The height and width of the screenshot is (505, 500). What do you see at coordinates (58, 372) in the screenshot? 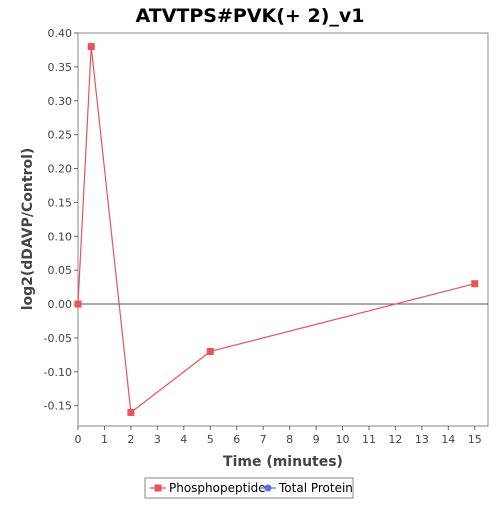
I see `y-tick-label: -0.10` at bounding box center [58, 372].